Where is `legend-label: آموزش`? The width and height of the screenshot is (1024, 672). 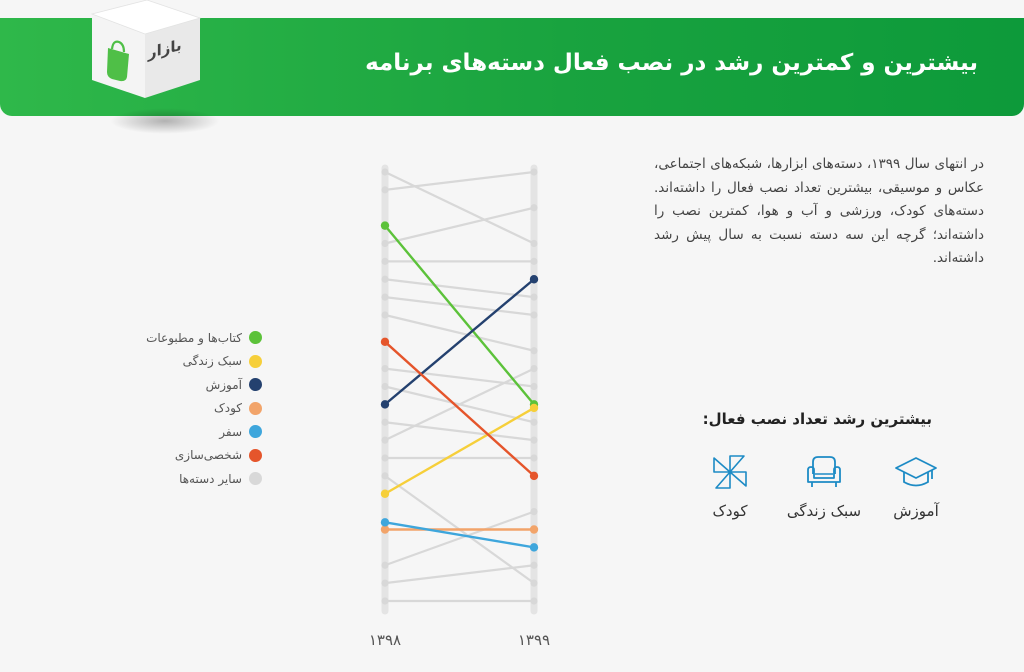
legend-label: آموزش is located at coordinates (223, 384).